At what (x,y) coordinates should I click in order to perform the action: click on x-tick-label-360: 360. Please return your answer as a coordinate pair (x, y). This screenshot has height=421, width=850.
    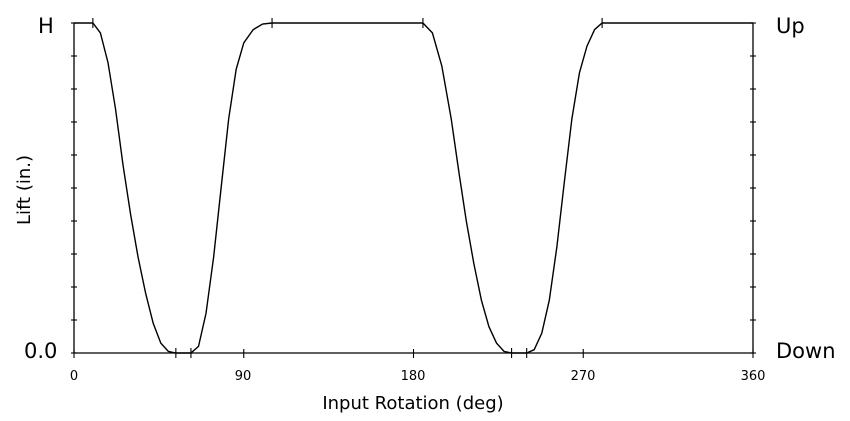
    Looking at the image, I should click on (753, 376).